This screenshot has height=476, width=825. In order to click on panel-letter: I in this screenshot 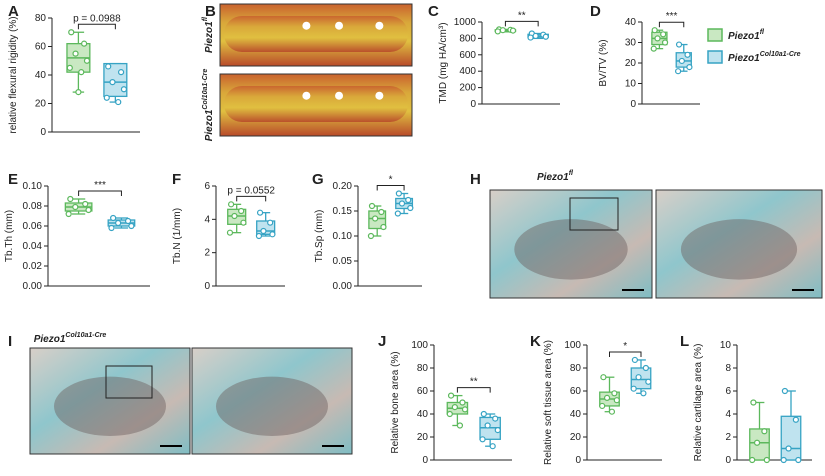, I will do `click(10, 341)`.